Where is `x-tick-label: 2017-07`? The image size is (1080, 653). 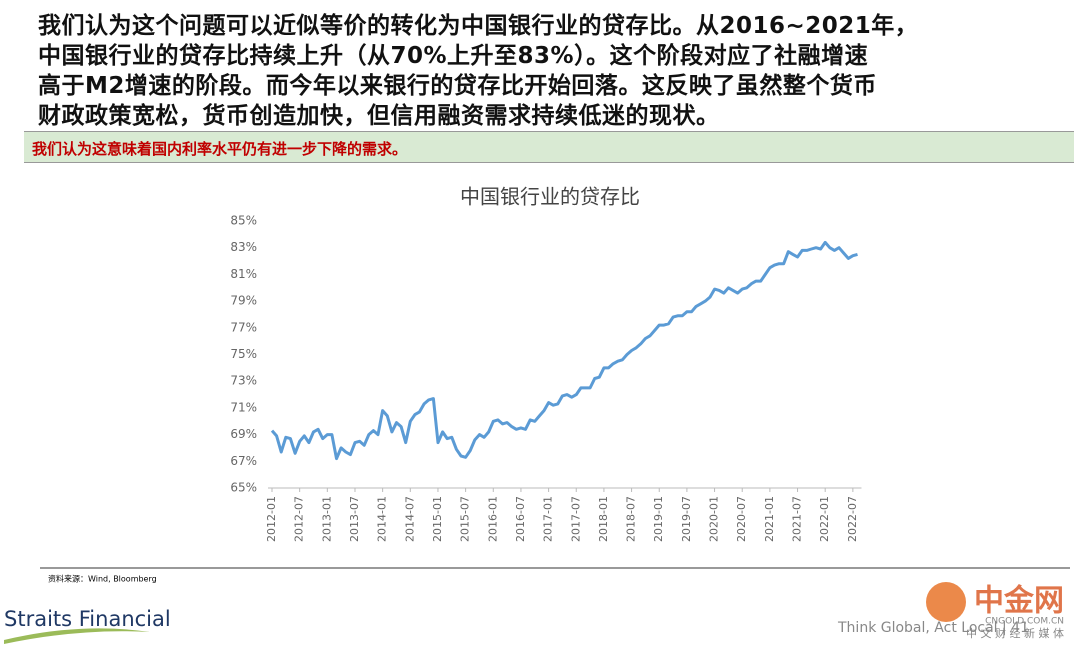
x-tick-label: 2017-07 is located at coordinates (575, 519).